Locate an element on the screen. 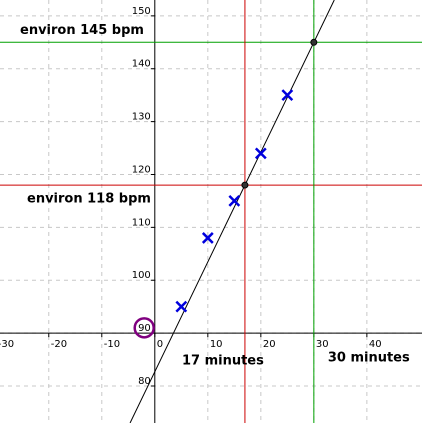 This screenshot has height=423, width=422. x-tick-label: 20 is located at coordinates (269, 344).